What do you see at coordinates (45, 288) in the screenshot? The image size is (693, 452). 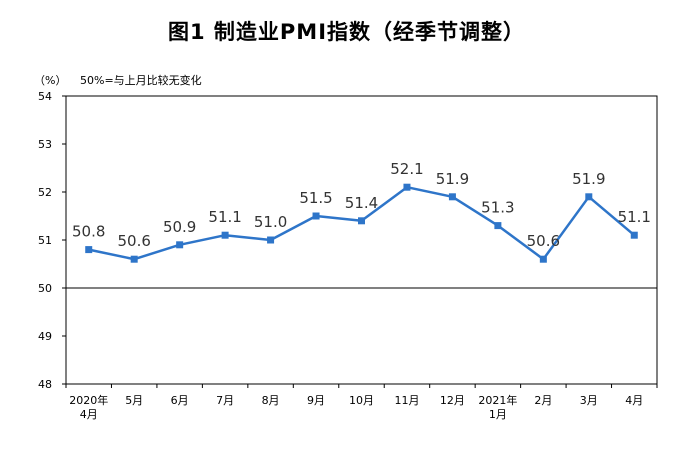 I see `y-tick-label: 50` at bounding box center [45, 288].